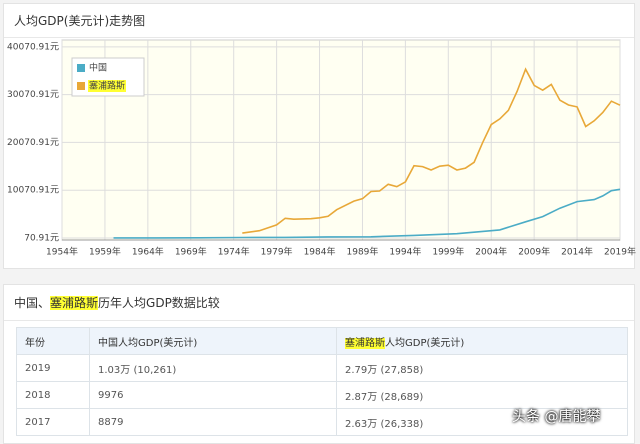 The width and height of the screenshot is (640, 444). I want to click on table-row: 2018 9976 2.87万 (28,689), so click(322, 395).